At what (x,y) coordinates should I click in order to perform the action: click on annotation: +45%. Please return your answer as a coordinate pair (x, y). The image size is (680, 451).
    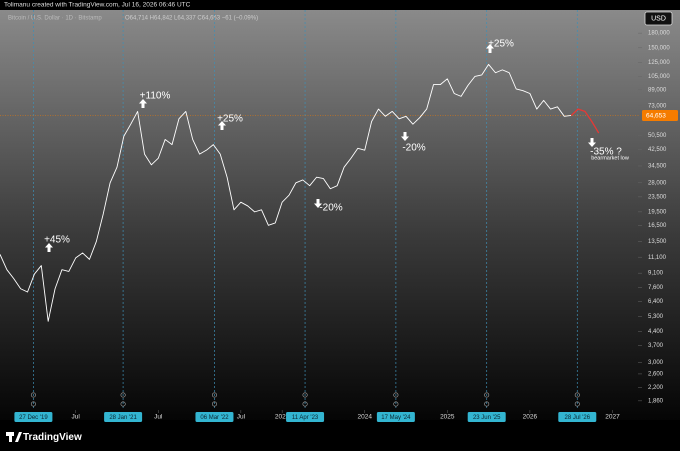
    Looking at the image, I should click on (57, 240).